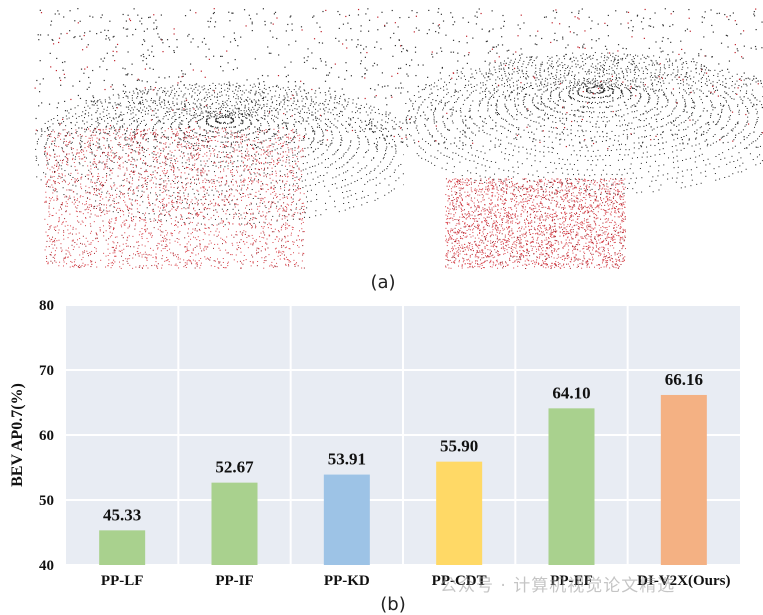 The height and width of the screenshot is (615, 763). I want to click on y-tick-labels: 40 50 60 70 80, so click(46, 436).